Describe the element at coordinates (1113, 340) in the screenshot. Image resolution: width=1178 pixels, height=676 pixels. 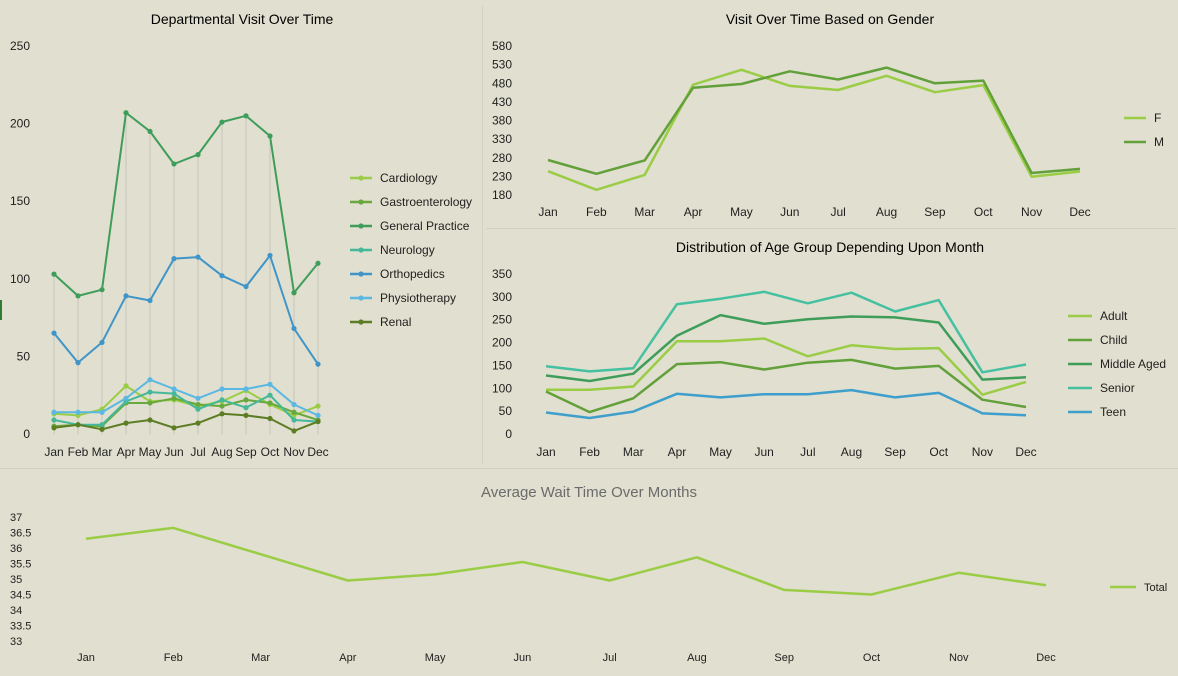
I see `legend-label: Child` at that location.